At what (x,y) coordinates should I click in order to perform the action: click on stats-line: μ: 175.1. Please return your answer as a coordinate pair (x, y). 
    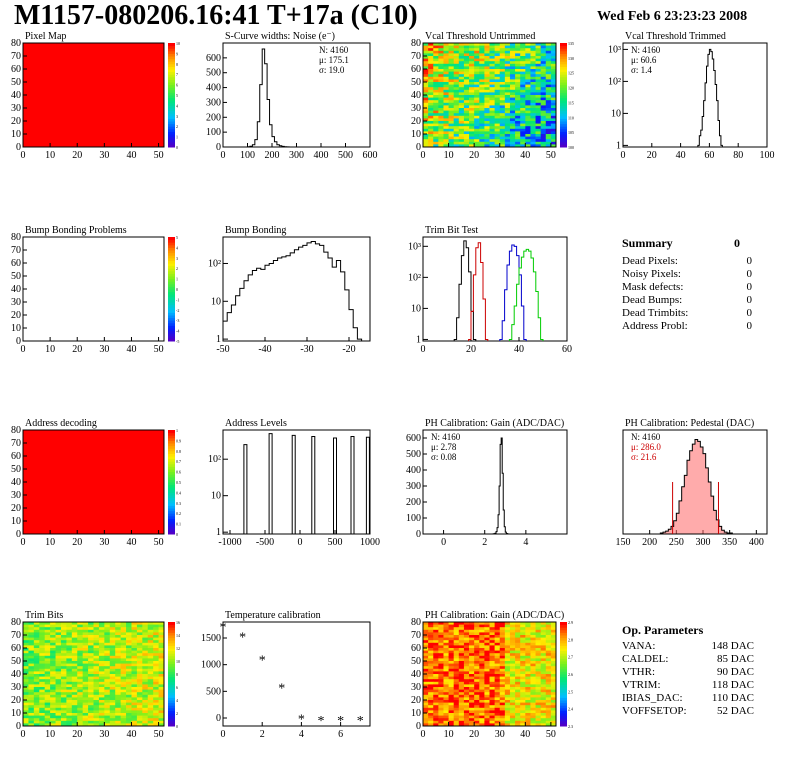
    Looking at the image, I should click on (334, 60).